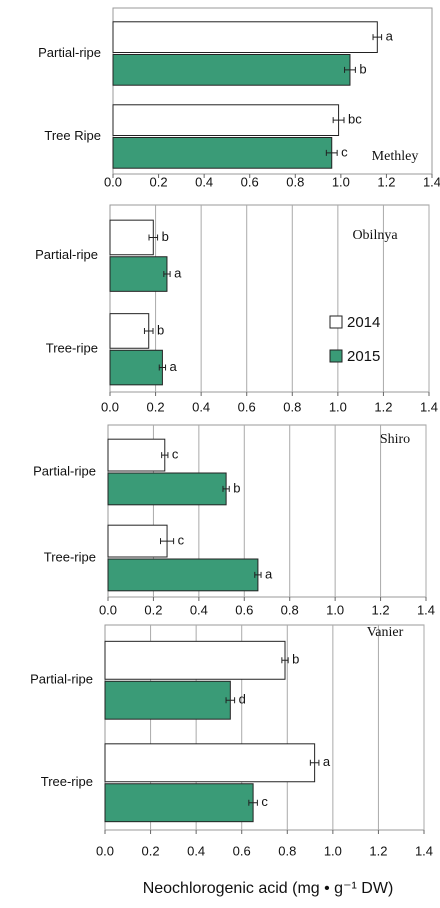 The height and width of the screenshot is (908, 440). What do you see at coordinates (375, 235) in the screenshot?
I see `chart-title: Obilnya` at bounding box center [375, 235].